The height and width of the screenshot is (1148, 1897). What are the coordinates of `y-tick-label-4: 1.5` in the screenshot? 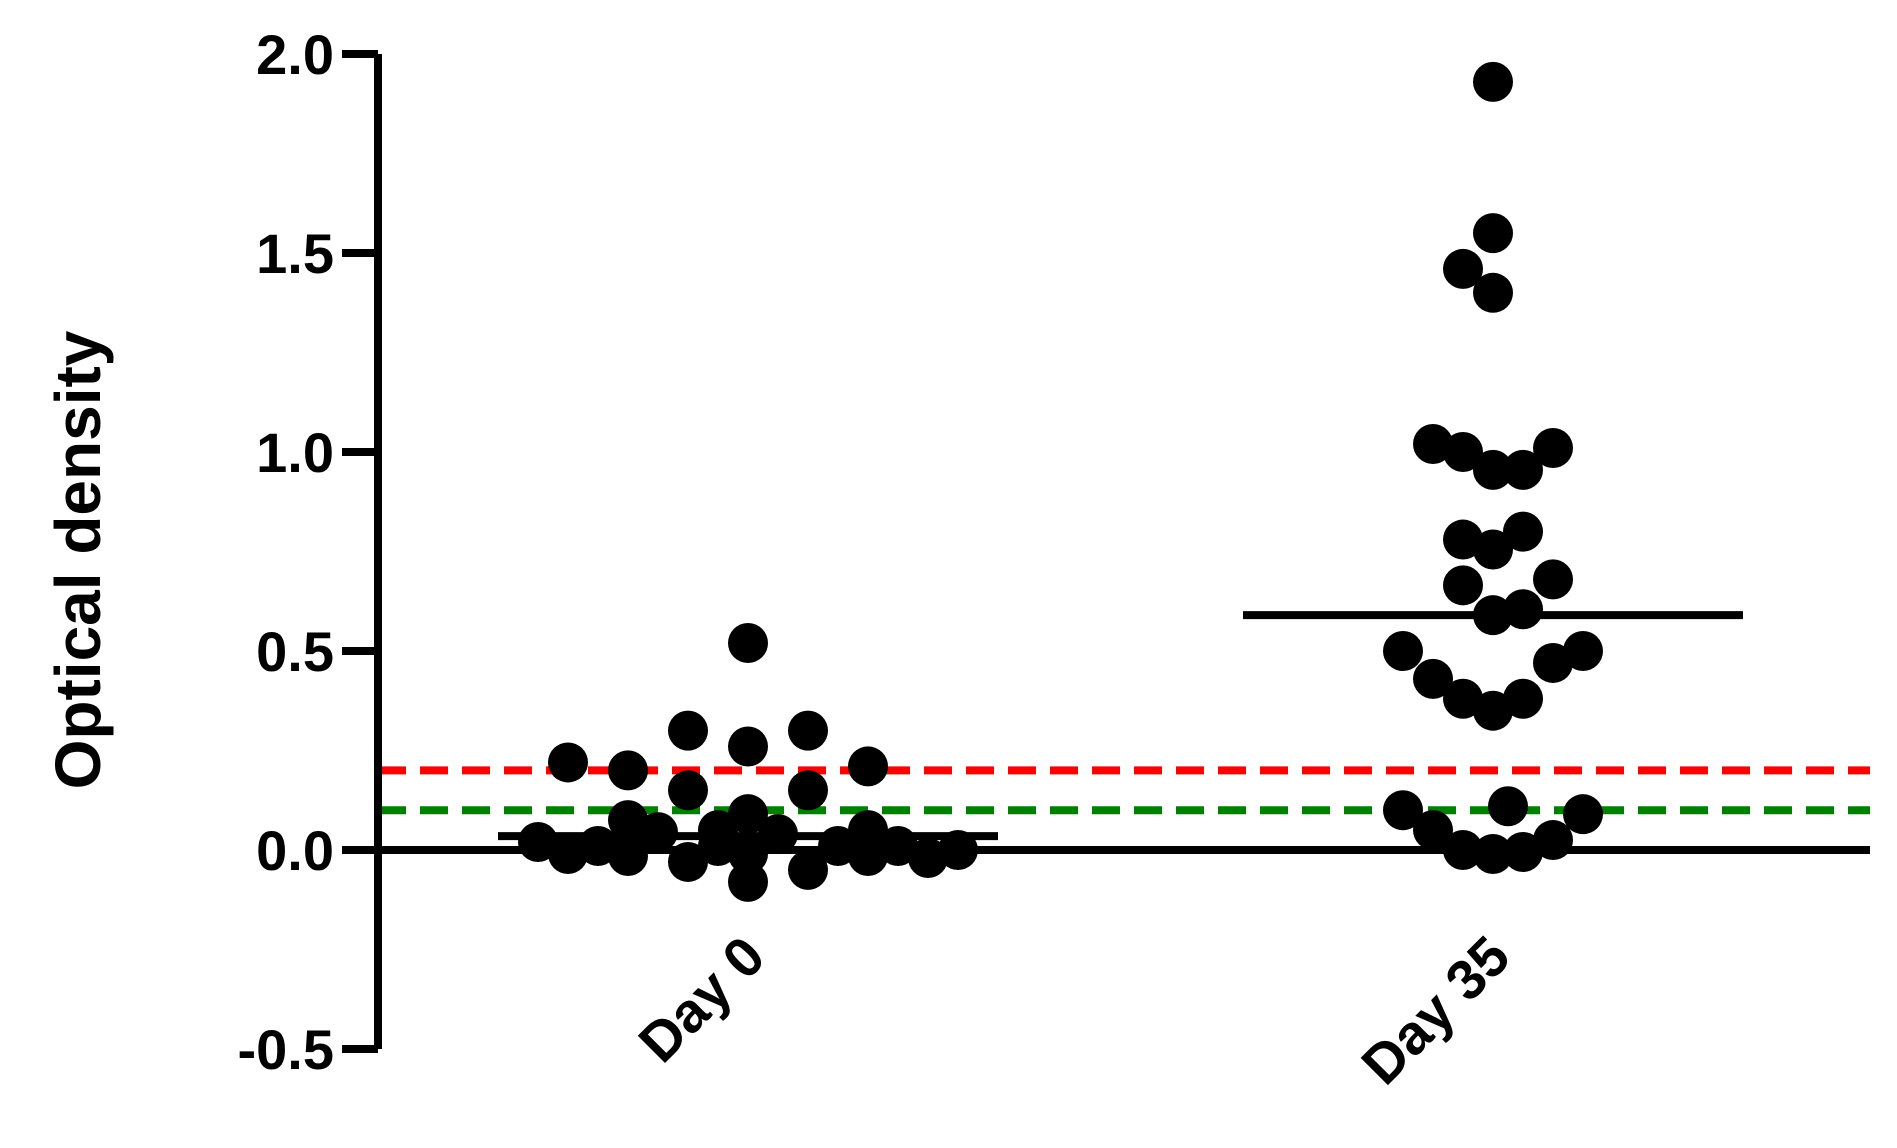 It's located at (295, 253).